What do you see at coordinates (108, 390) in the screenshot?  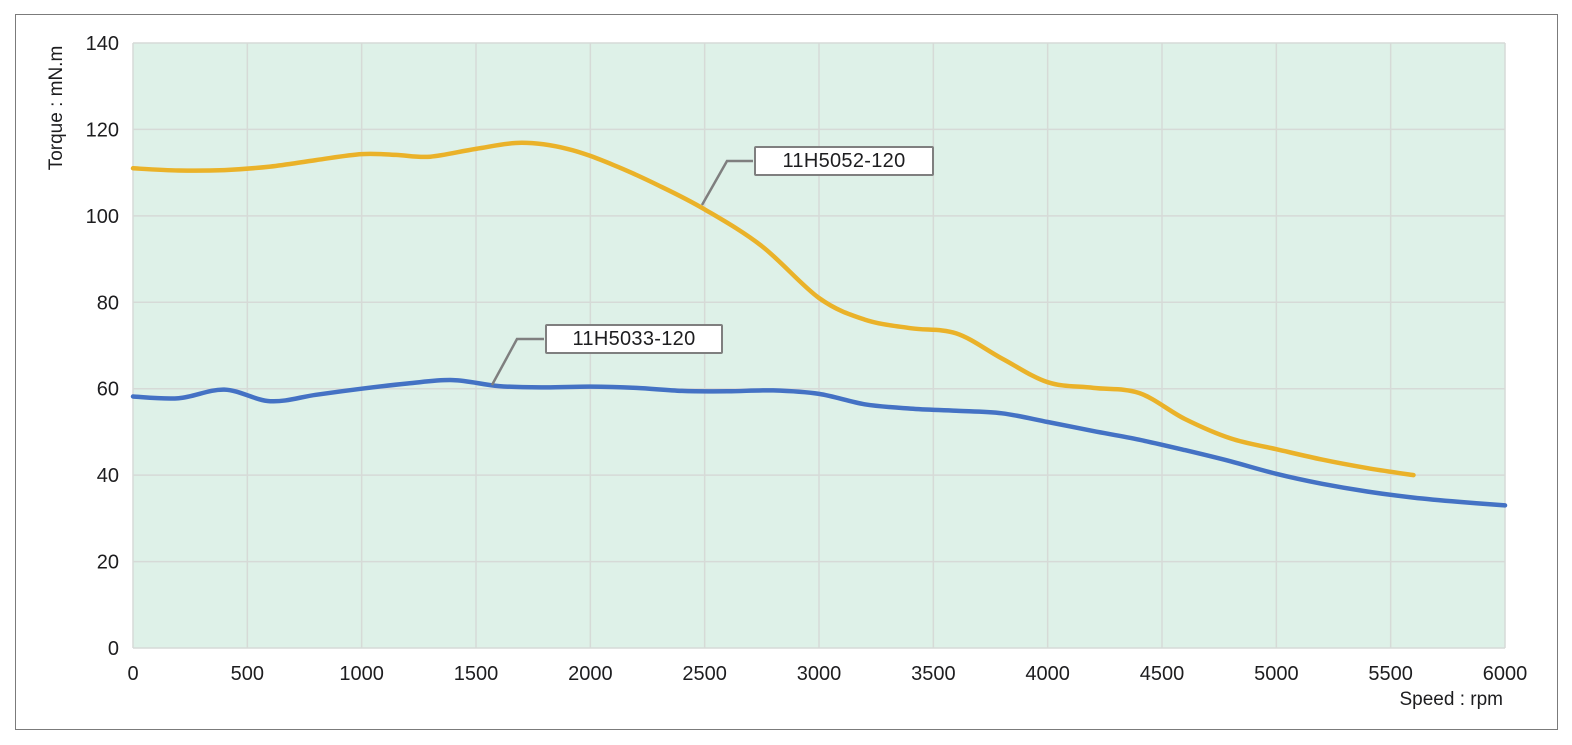 I see `y-tick-label-60: 60` at bounding box center [108, 390].